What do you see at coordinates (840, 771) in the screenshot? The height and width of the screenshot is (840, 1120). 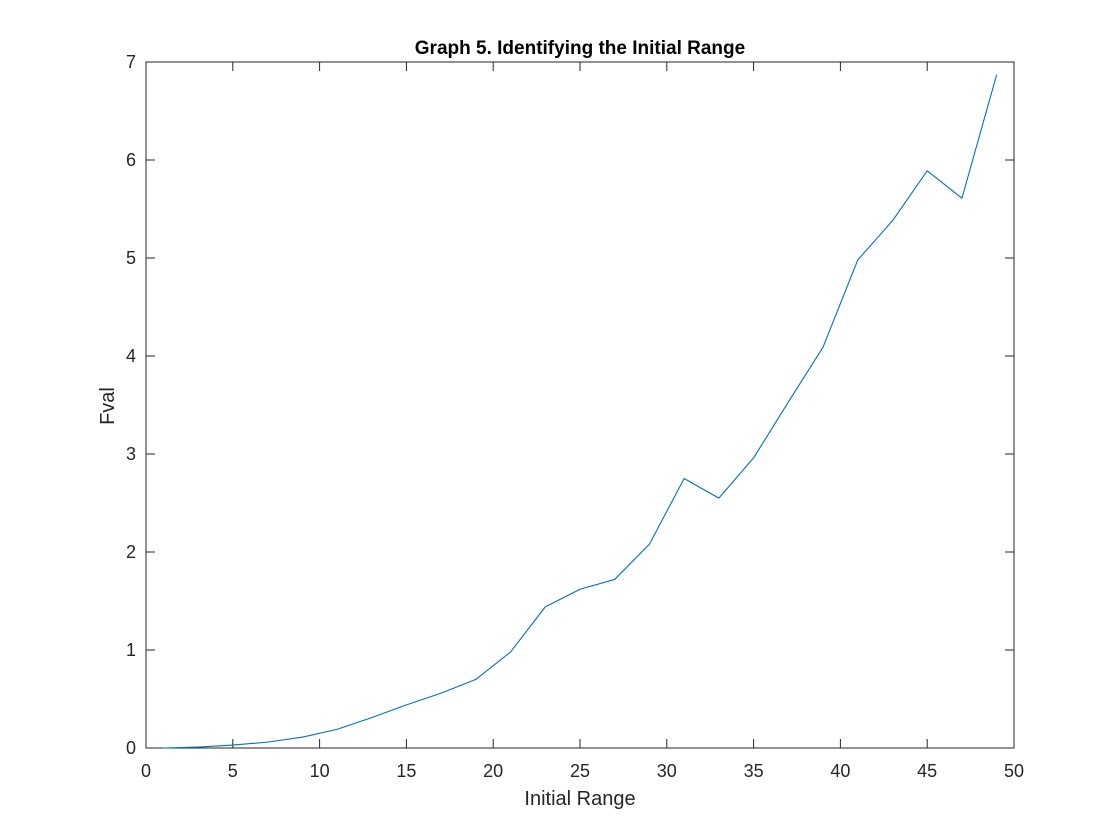 I see `x-tick-label: 40` at bounding box center [840, 771].